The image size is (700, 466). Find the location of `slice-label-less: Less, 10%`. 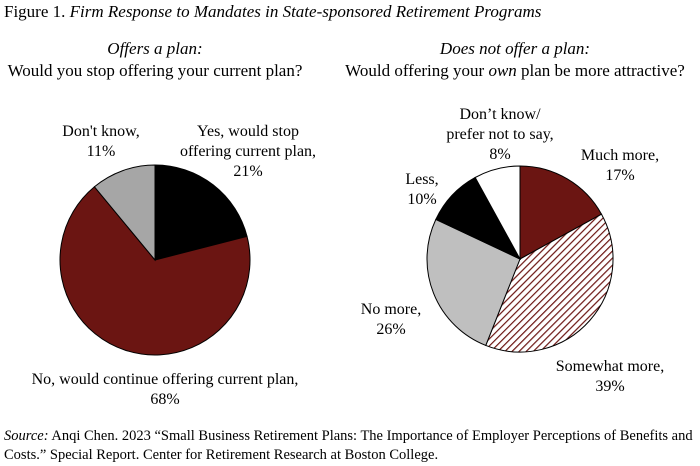

slice-label-less: Less, 10% is located at coordinates (422, 190).